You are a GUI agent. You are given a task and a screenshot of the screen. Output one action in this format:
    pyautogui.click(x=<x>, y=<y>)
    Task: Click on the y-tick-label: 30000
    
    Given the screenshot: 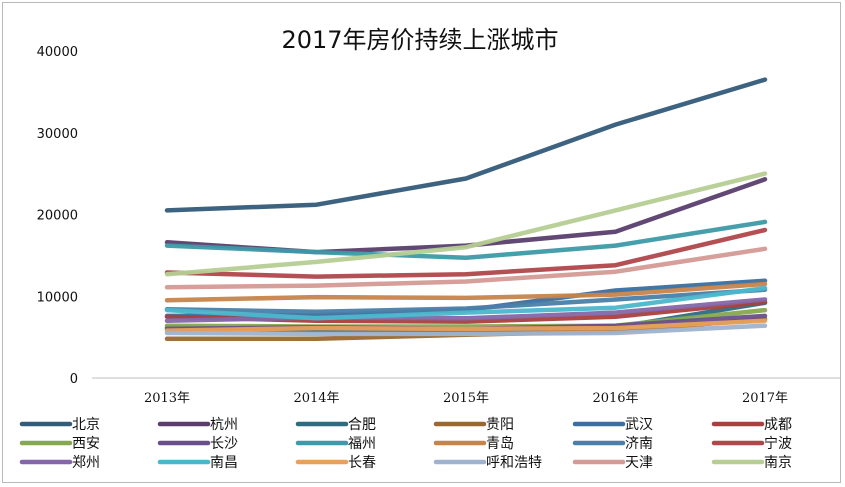 What is the action you would take?
    pyautogui.click(x=57, y=134)
    